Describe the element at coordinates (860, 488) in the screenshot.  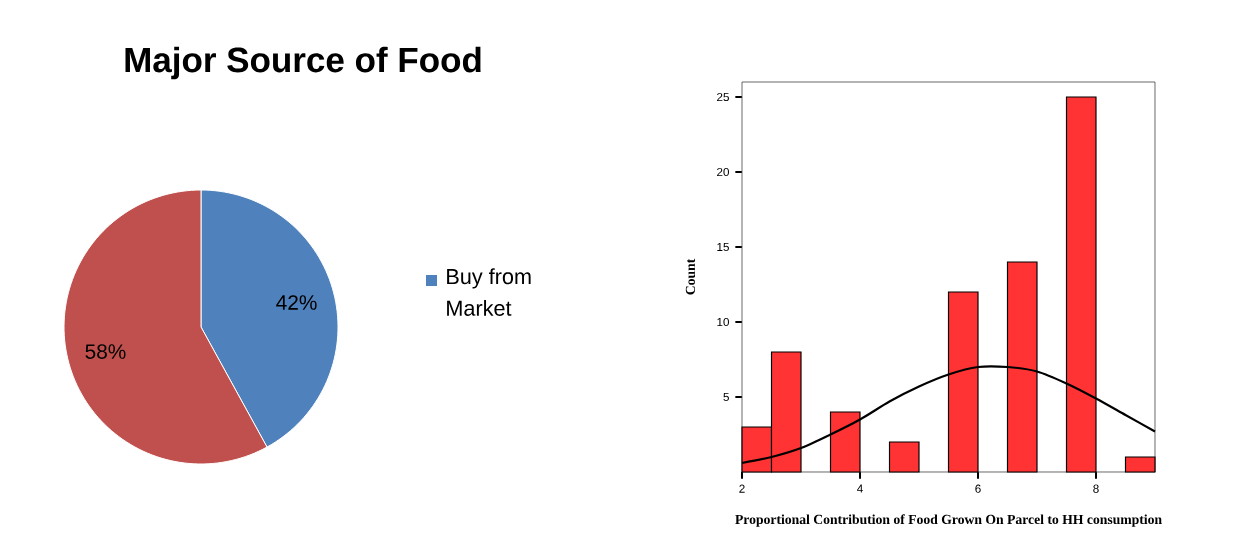
I see `x-tick-label: 4` at that location.